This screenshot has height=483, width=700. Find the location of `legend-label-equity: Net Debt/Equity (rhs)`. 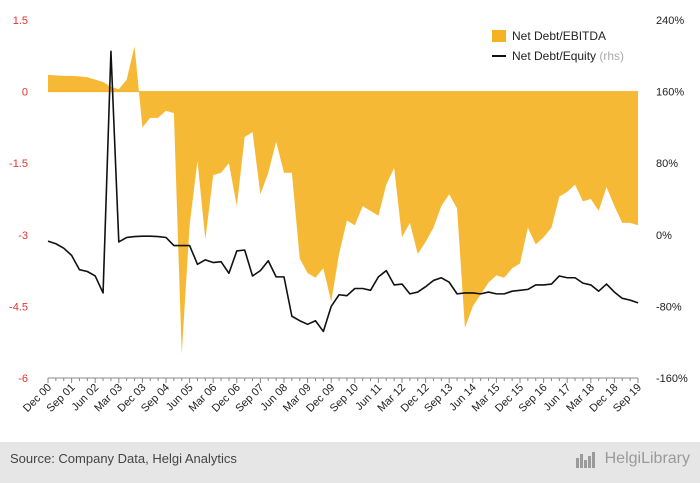

legend-label-equity: Net Debt/Equity (rhs) is located at coordinates (568, 56).